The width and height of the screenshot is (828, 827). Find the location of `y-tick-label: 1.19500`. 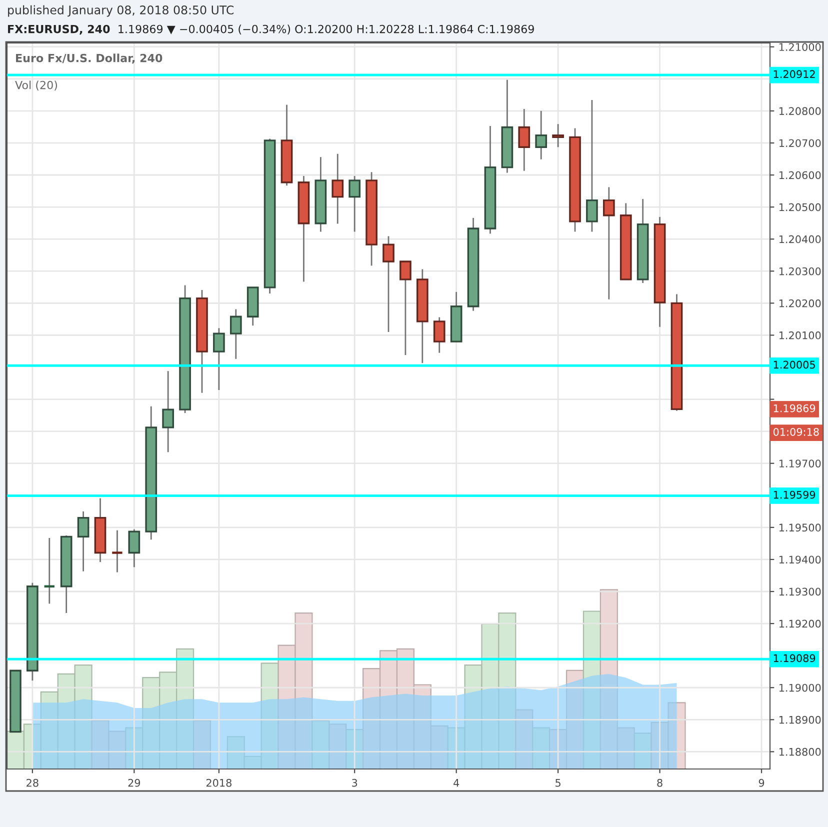

y-tick-label: 1.19500 is located at coordinates (800, 528).